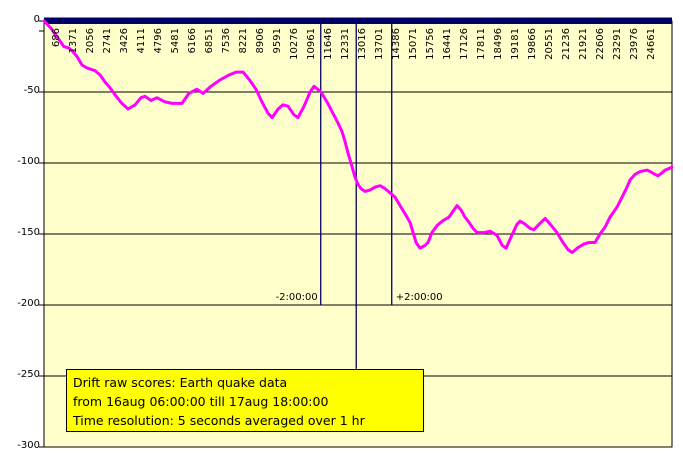 The width and height of the screenshot is (683, 467). What do you see at coordinates (278, 41) in the screenshot?
I see `x-axis-label: 9591` at bounding box center [278, 41].